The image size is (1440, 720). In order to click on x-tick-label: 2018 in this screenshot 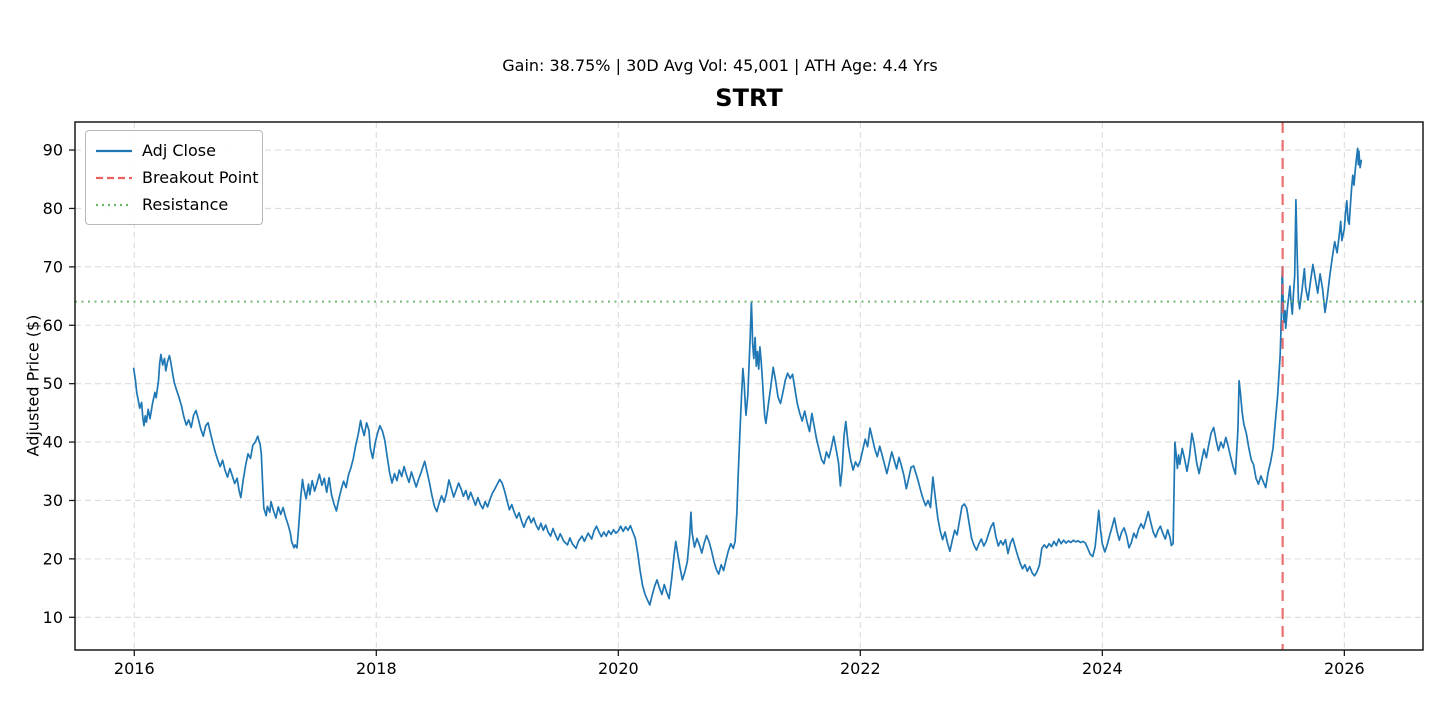, I will do `click(376, 668)`.